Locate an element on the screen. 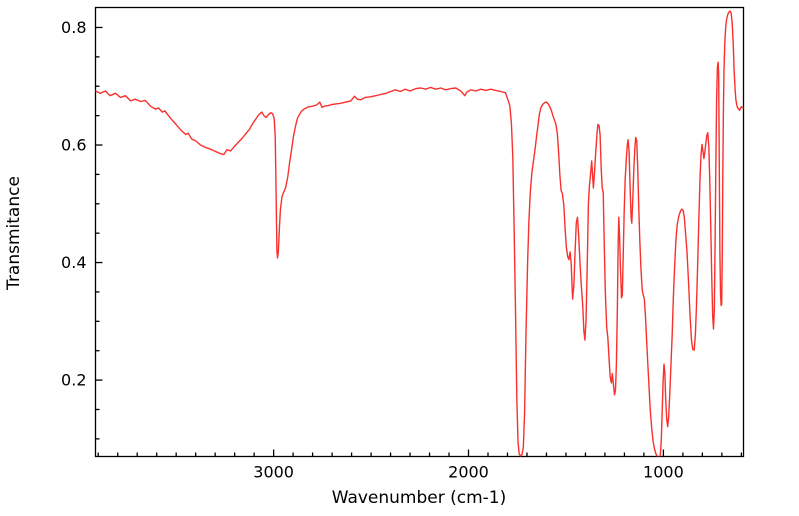 The height and width of the screenshot is (516, 799). y-tick-label: 0.2 is located at coordinates (73, 380).